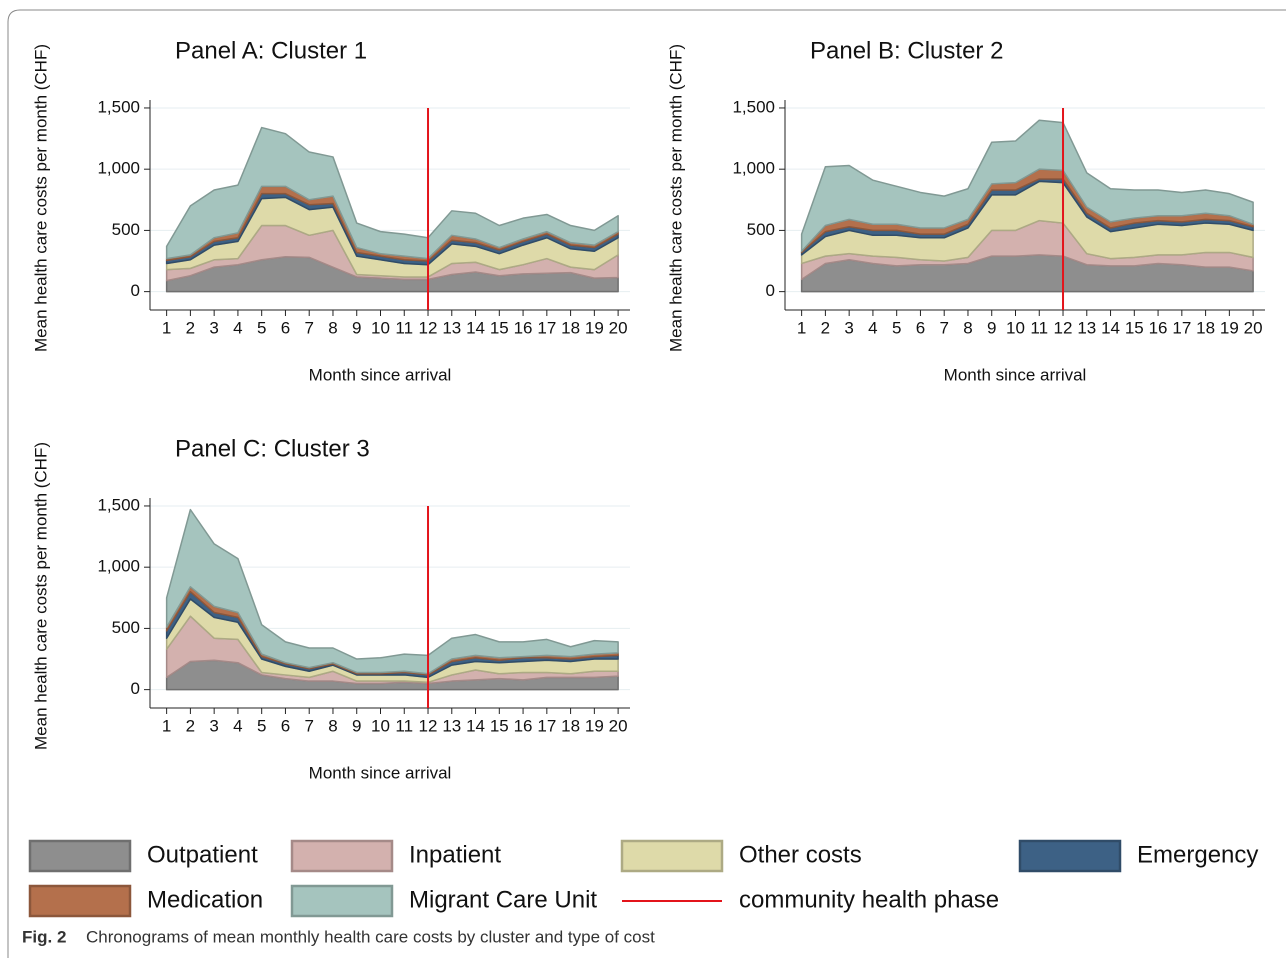  I want to click on chart-title: Panel C: Cluster 3, so click(272, 448).